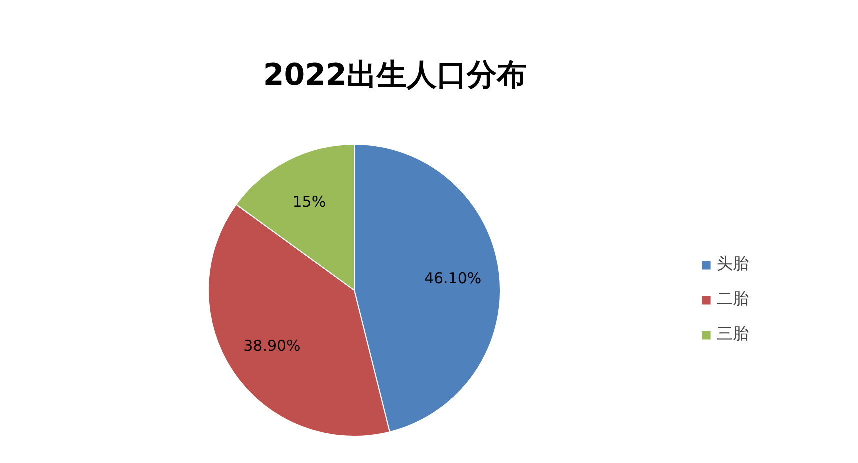  I want to click on chart-title: 2022出生人口分布, so click(395, 75).